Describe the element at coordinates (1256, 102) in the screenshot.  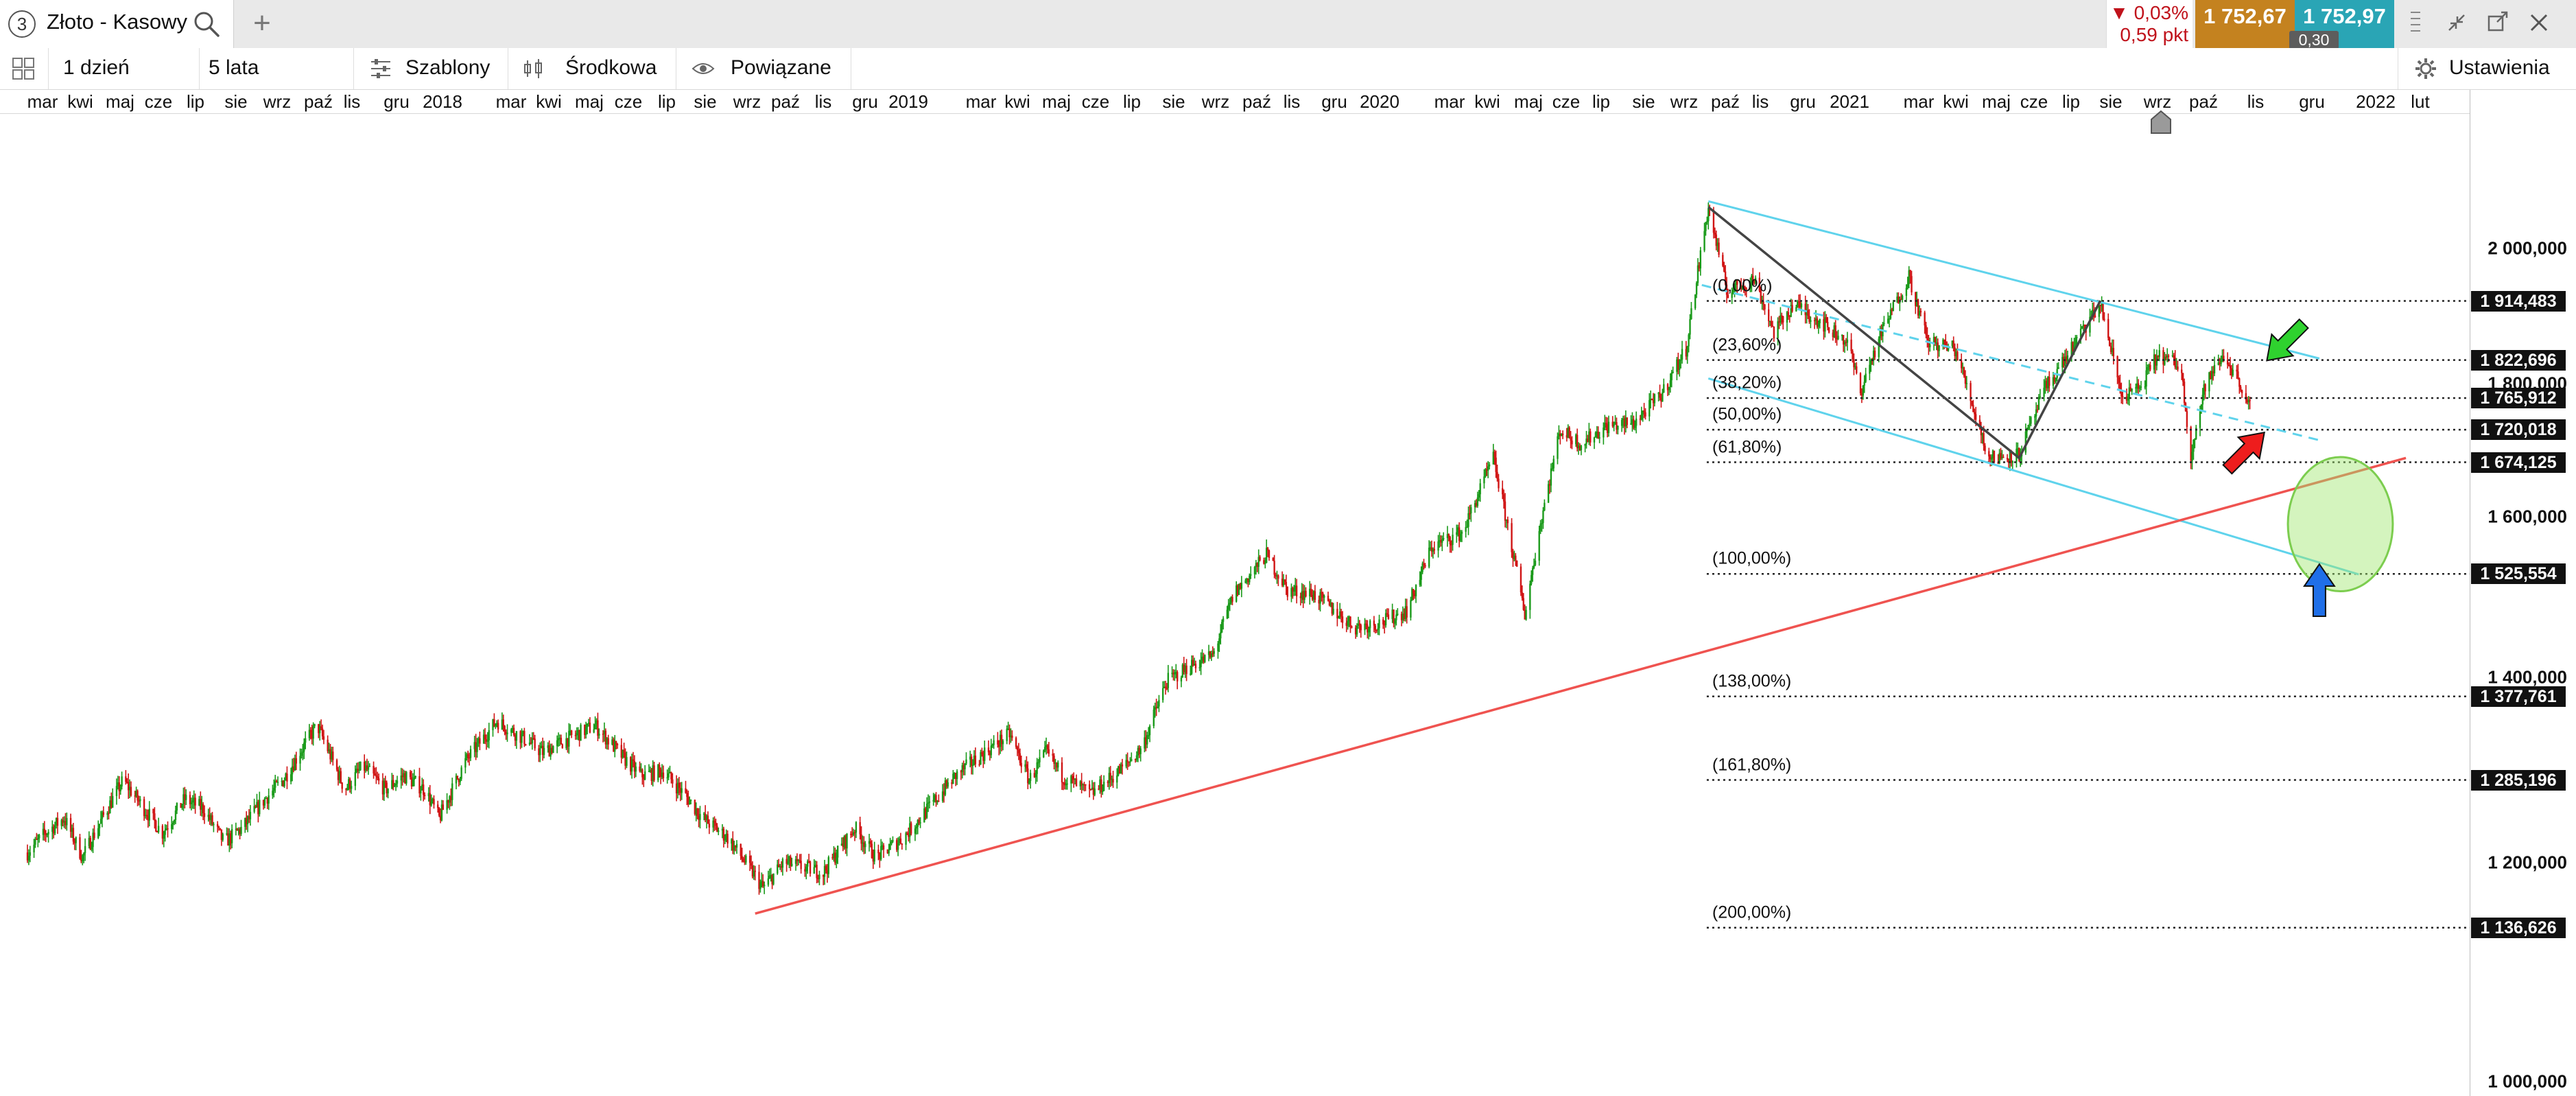
I see `month-tick-label: paź` at that location.